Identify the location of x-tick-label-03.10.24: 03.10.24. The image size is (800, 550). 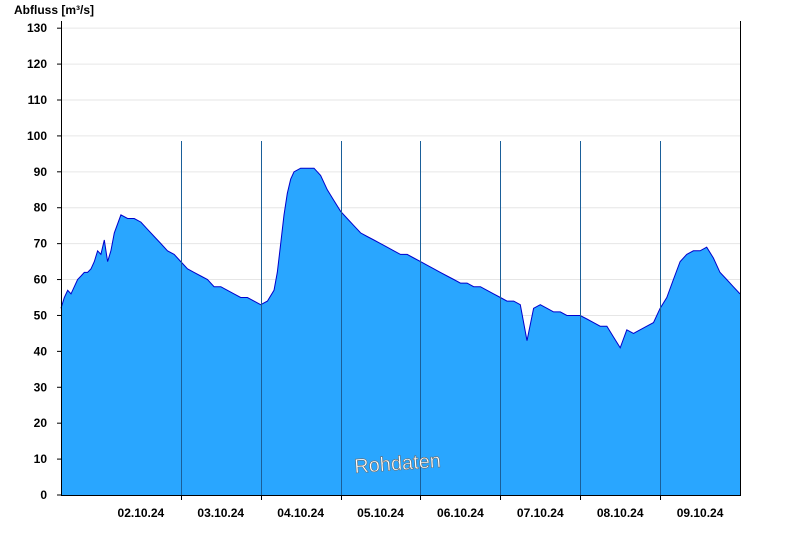
(220, 513).